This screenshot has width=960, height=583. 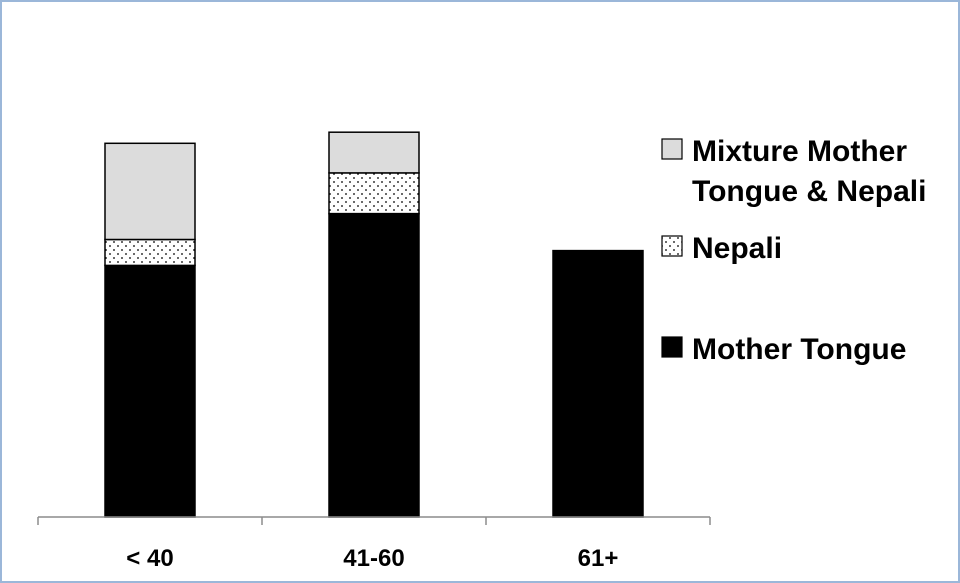 What do you see at coordinates (149, 558) in the screenshot?
I see `x-tick-label-40: < 40` at bounding box center [149, 558].